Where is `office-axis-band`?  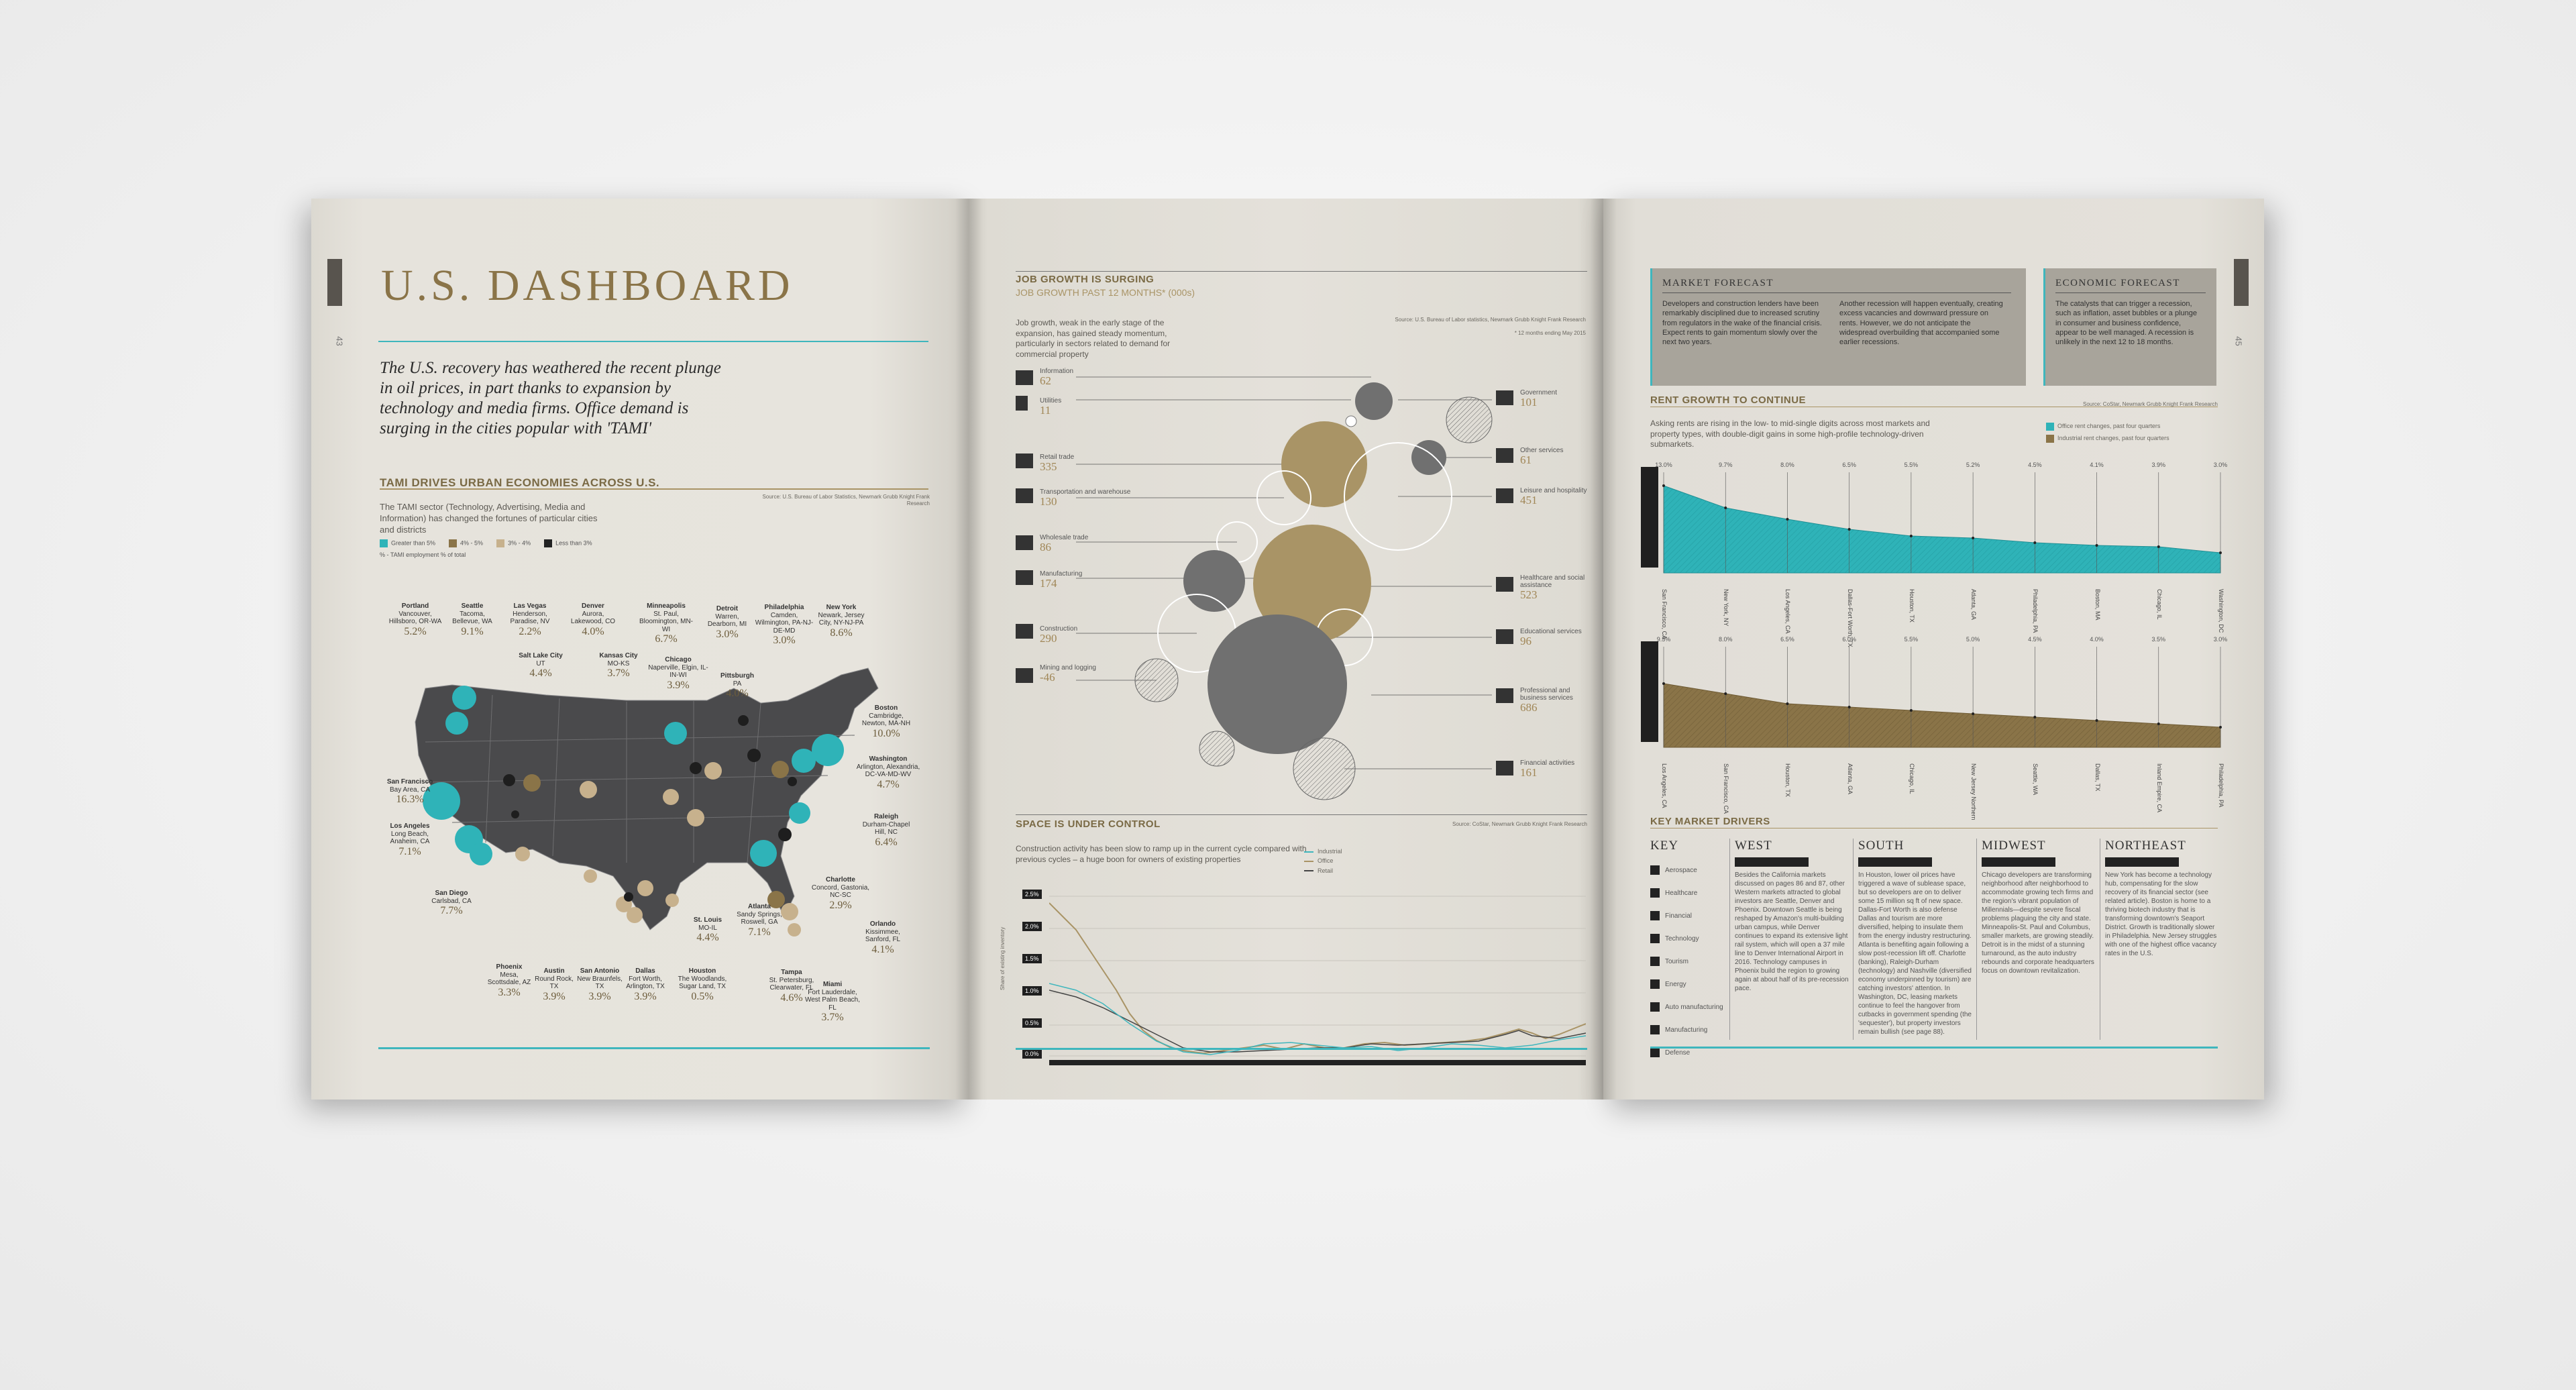
office-axis-band is located at coordinates (1649, 517).